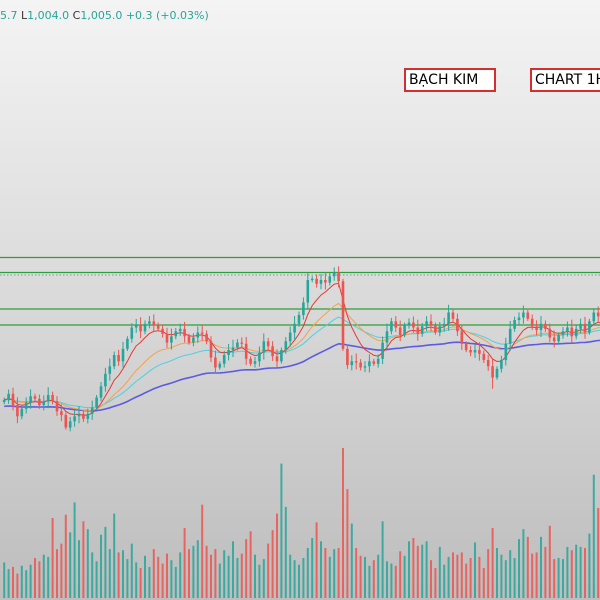 The width and height of the screenshot is (600, 600). Describe the element at coordinates (167, 15) in the screenshot. I see `change-value: +0.3 (+0.03%)` at that location.